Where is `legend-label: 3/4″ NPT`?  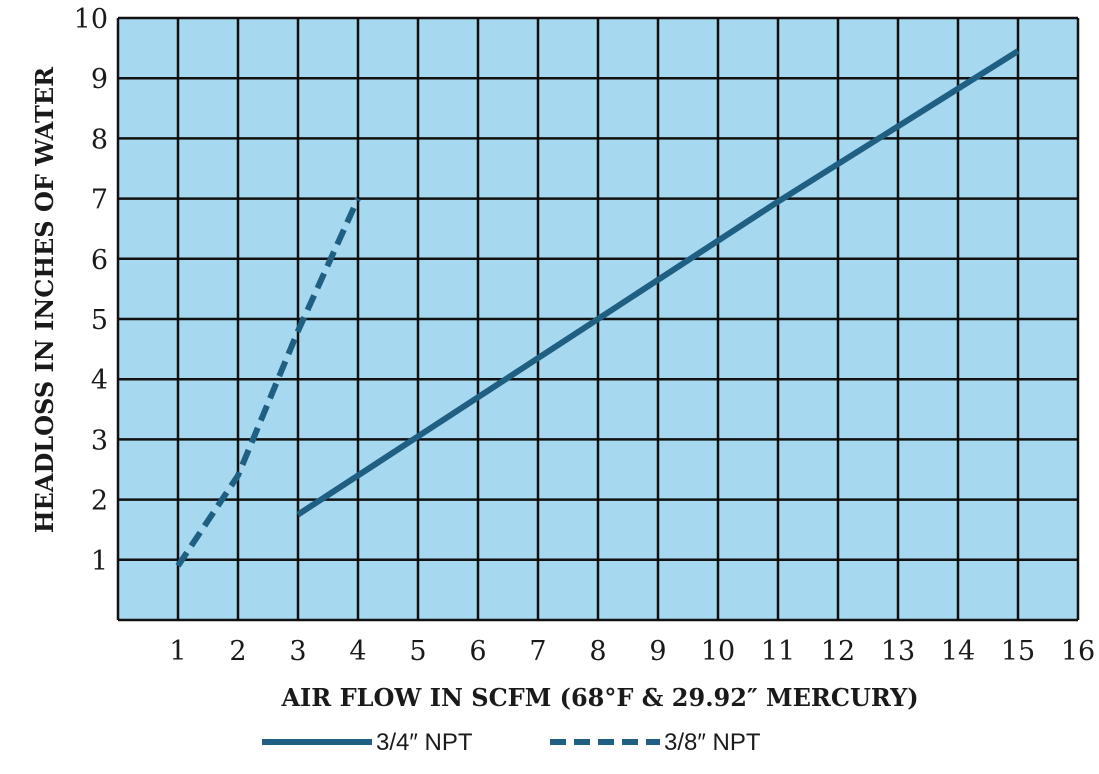 legend-label: 3/4″ NPT is located at coordinates (424, 742).